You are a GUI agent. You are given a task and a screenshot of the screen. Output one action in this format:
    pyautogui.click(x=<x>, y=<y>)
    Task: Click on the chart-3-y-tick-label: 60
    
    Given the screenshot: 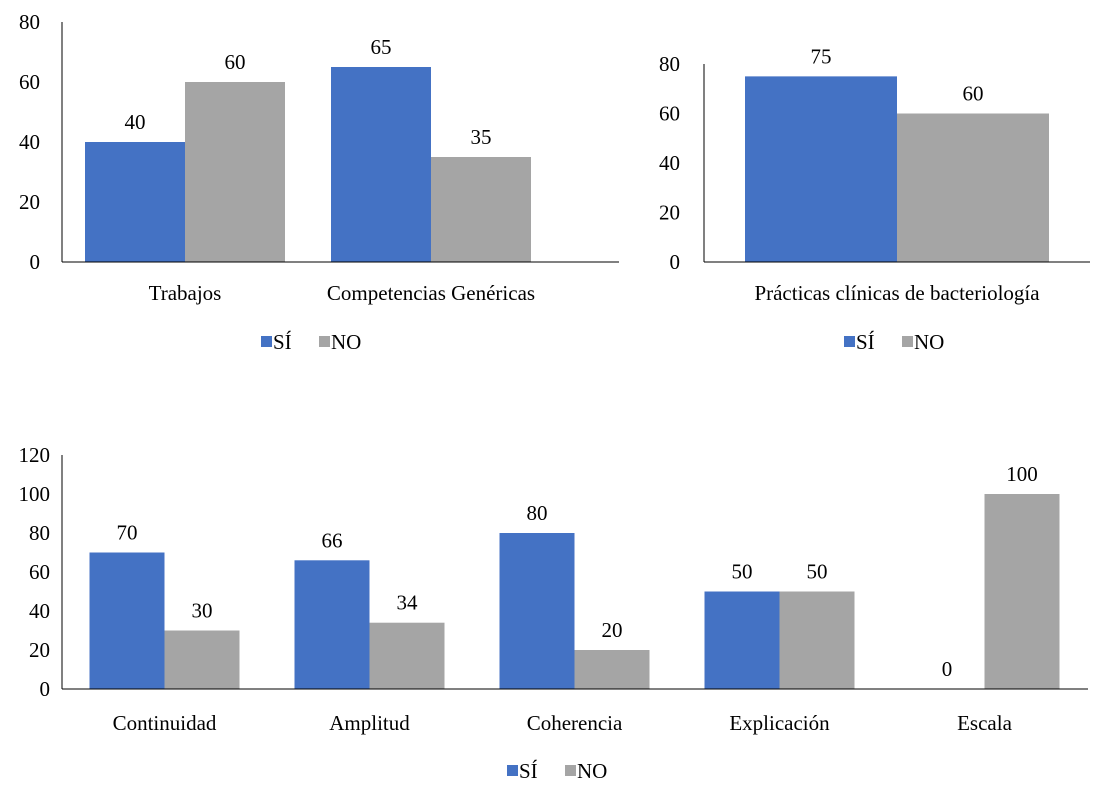 What is the action you would take?
    pyautogui.click(x=39, y=572)
    